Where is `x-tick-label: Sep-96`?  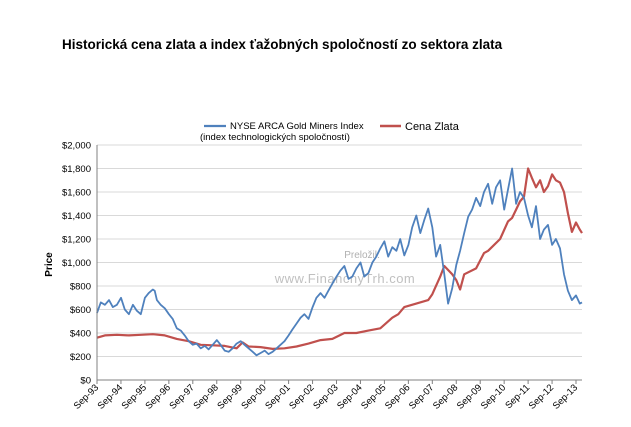 x-tick-label: Sep-96 is located at coordinates (158, 396).